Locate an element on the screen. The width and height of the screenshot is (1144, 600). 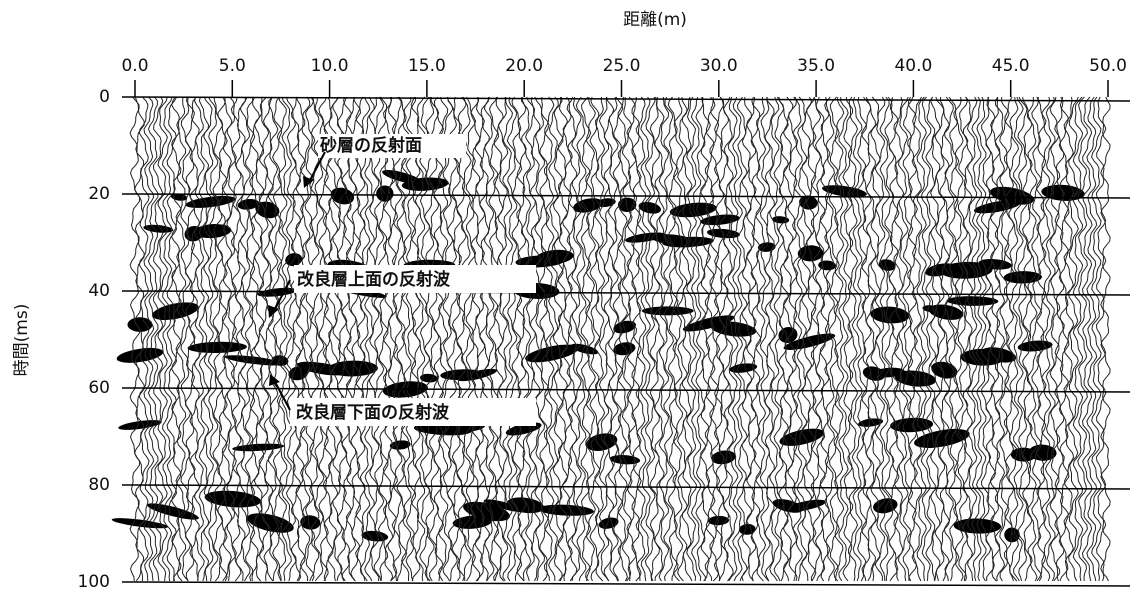
y-tick-label: 20 is located at coordinates (99, 194).